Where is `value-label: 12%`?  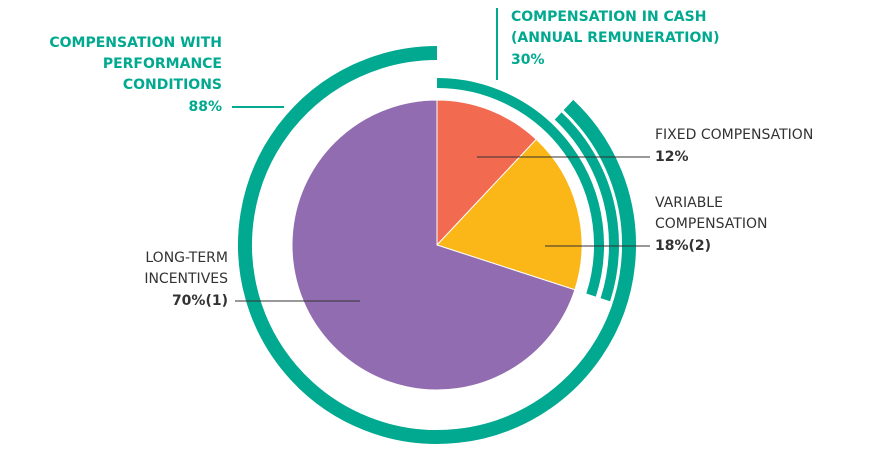 value-label: 12% is located at coordinates (672, 157).